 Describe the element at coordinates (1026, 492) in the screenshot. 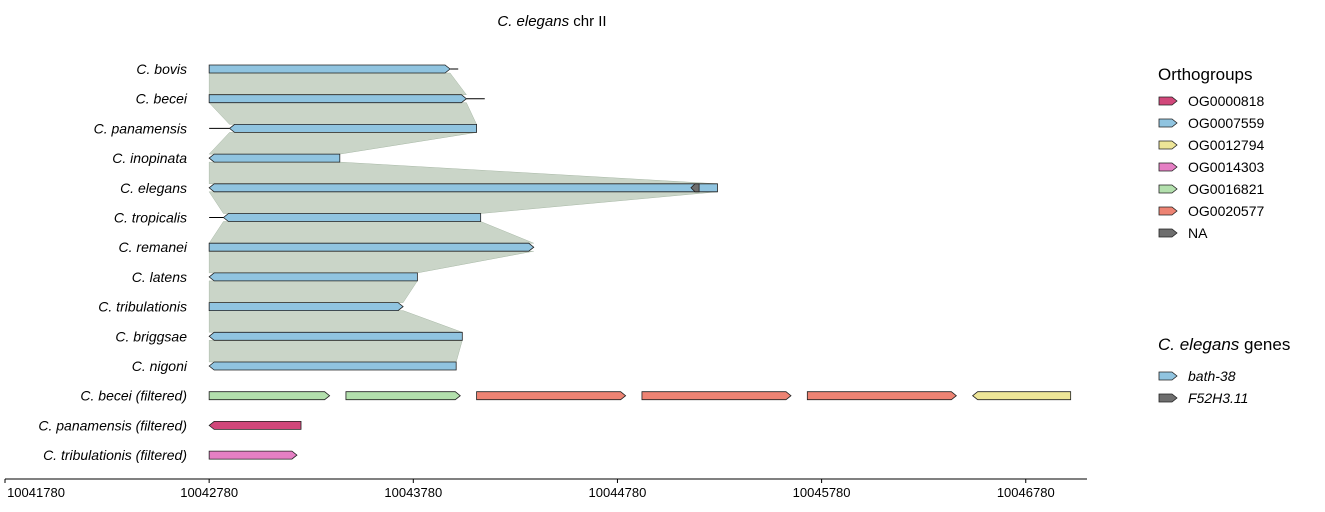

I see `x-tick-label: 10046780` at that location.